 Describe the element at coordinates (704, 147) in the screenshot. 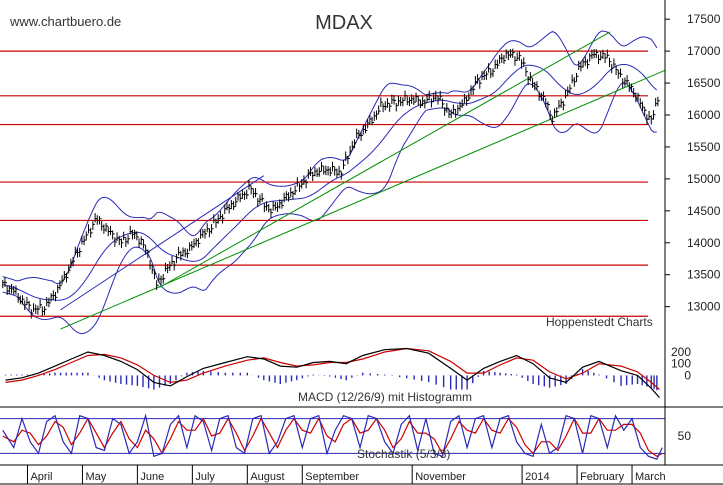

I see `price-tick-label: 15500` at that location.